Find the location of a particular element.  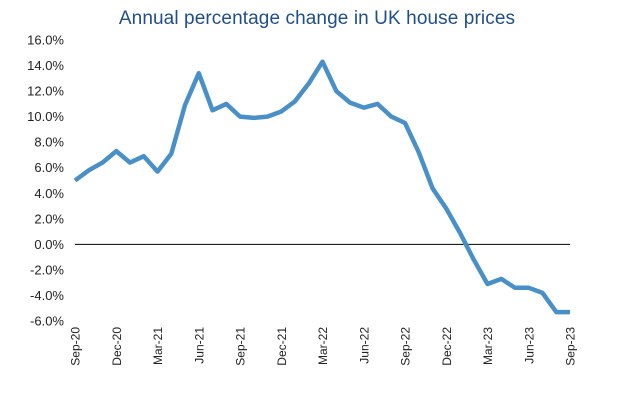

y-tick-label: 8.0% is located at coordinates (49, 142).